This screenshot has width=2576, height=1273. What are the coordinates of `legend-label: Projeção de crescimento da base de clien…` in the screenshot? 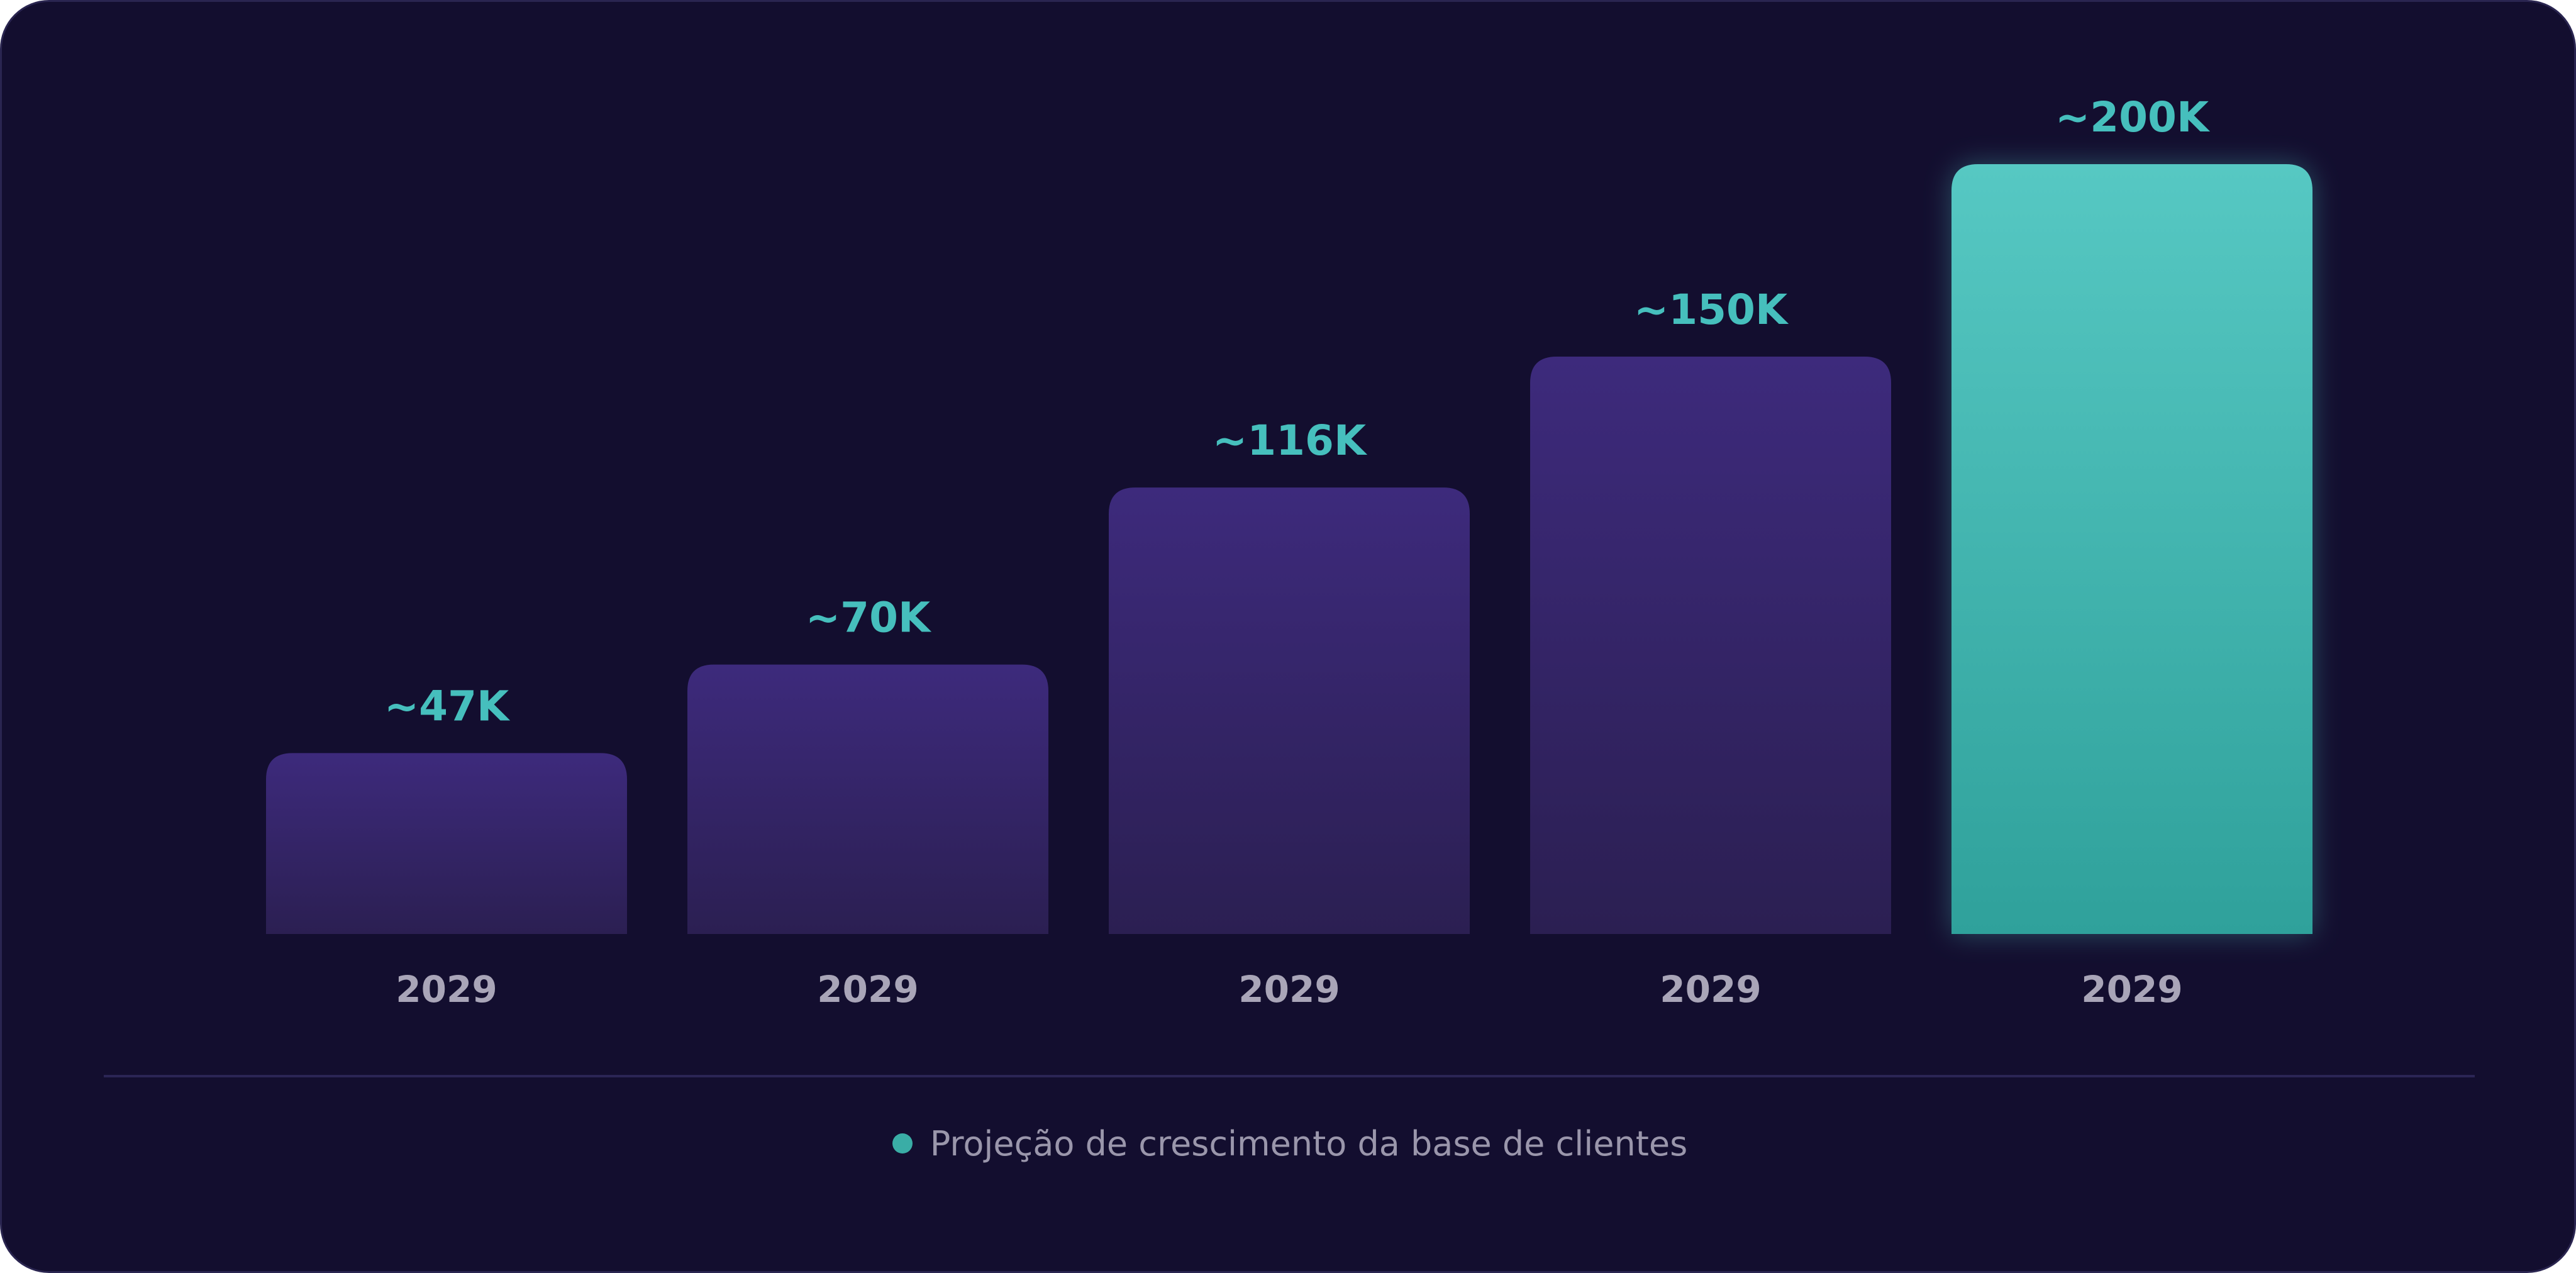 It's located at (1309, 1143).